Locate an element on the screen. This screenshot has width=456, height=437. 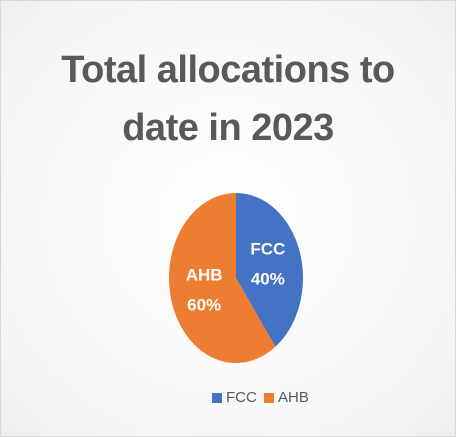
legend-label: AHB is located at coordinates (293, 397).